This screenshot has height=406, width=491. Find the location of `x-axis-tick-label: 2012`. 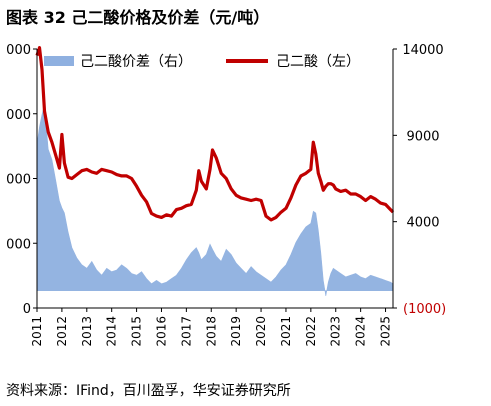

x-axis-tick-label: 2012 is located at coordinates (62, 331).